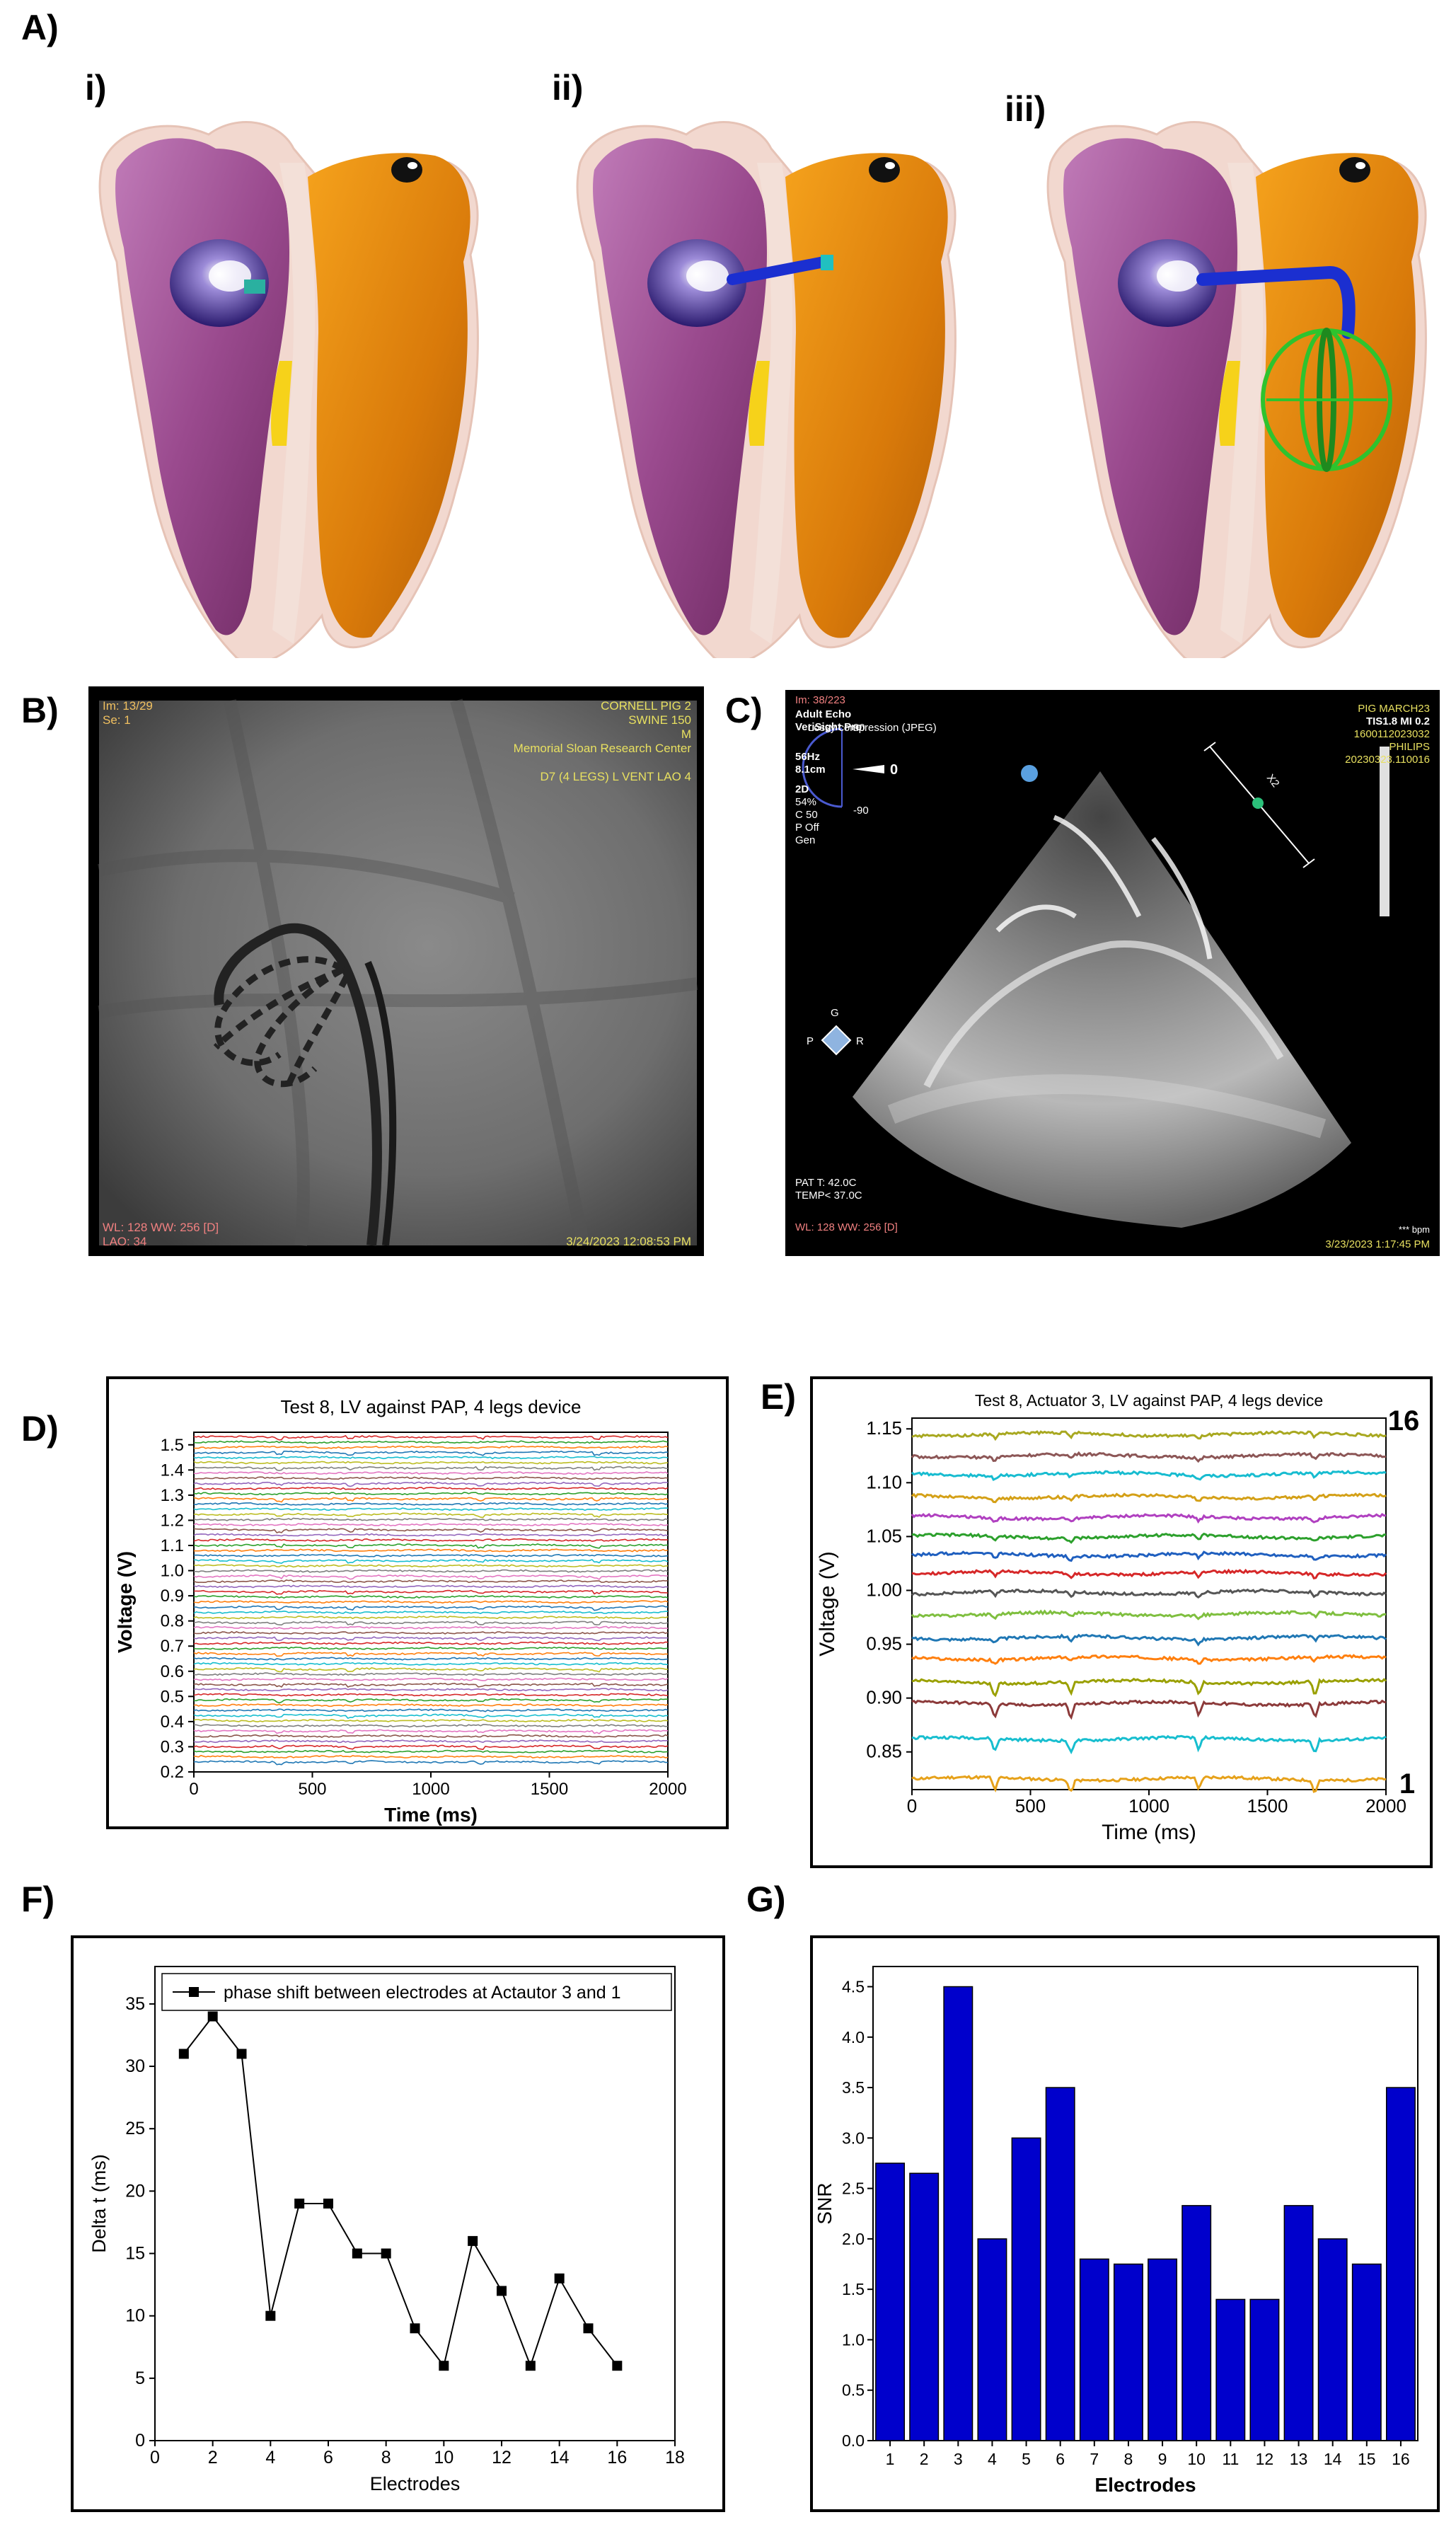 Image resolution: width=1456 pixels, height=2522 pixels. I want to click on x-tick-label: 1, so click(890, 2459).